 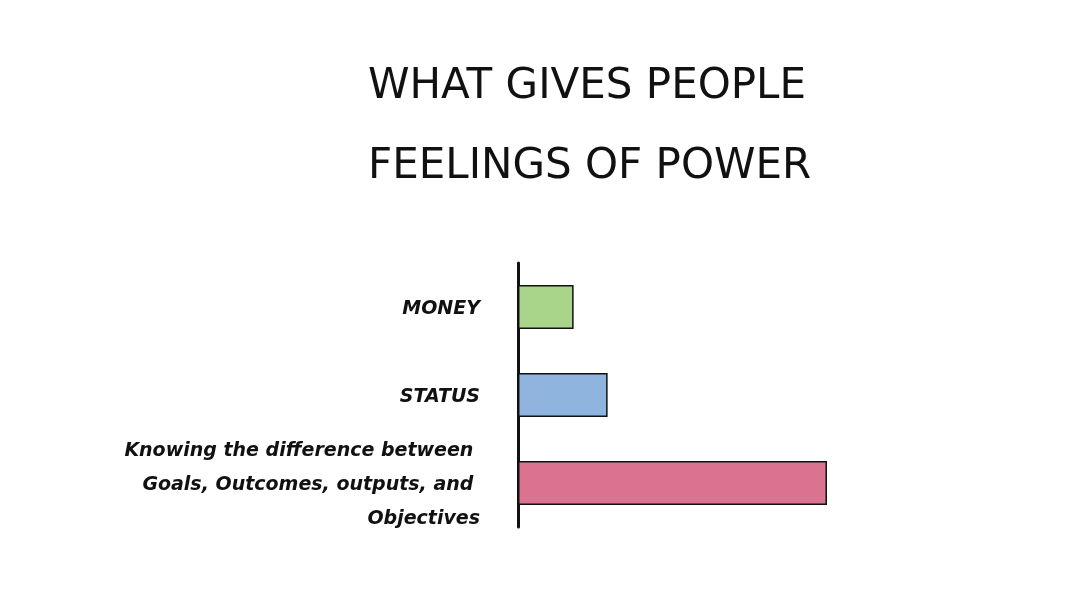 I want to click on chart-title: WHAT GIVES PEOPLE FEELINGS OF POWER, so click(x=594, y=123).